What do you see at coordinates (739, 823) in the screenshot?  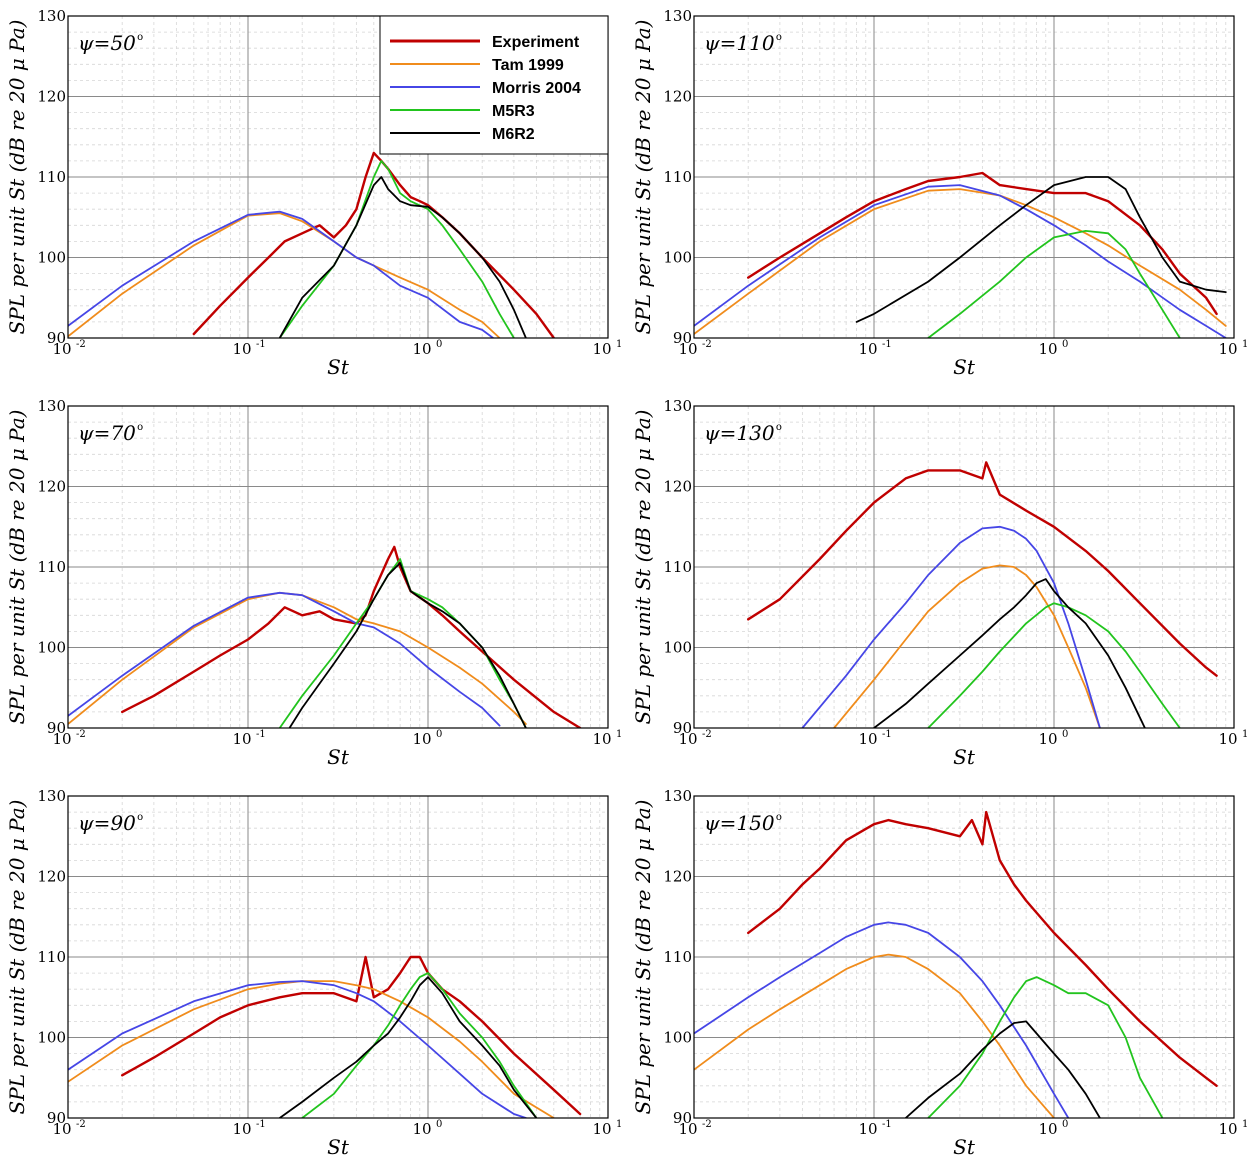 I see `panel-title: ψ=150` at bounding box center [739, 823].